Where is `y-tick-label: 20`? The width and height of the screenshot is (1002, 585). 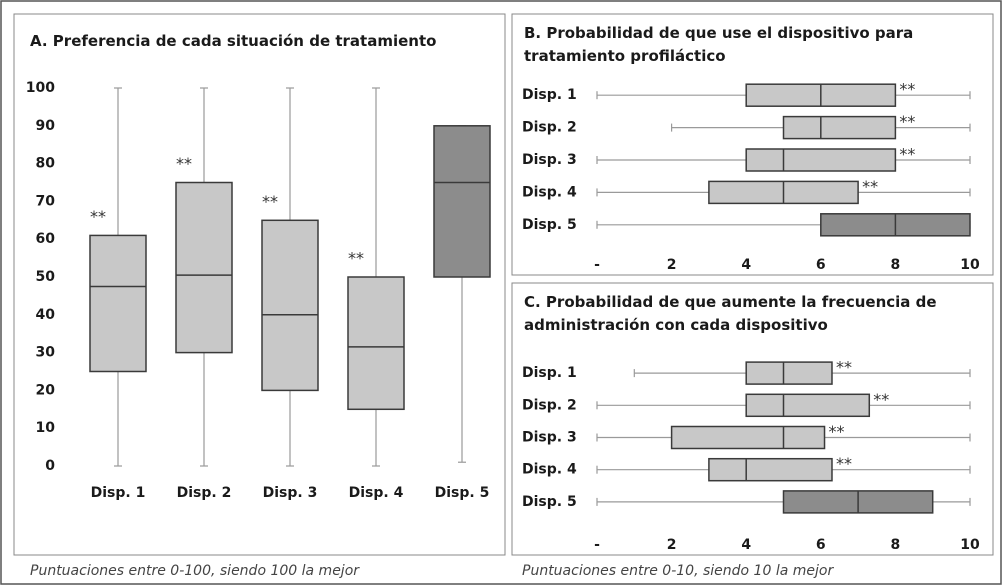
y-tick-label: 20 is located at coordinates (46, 390).